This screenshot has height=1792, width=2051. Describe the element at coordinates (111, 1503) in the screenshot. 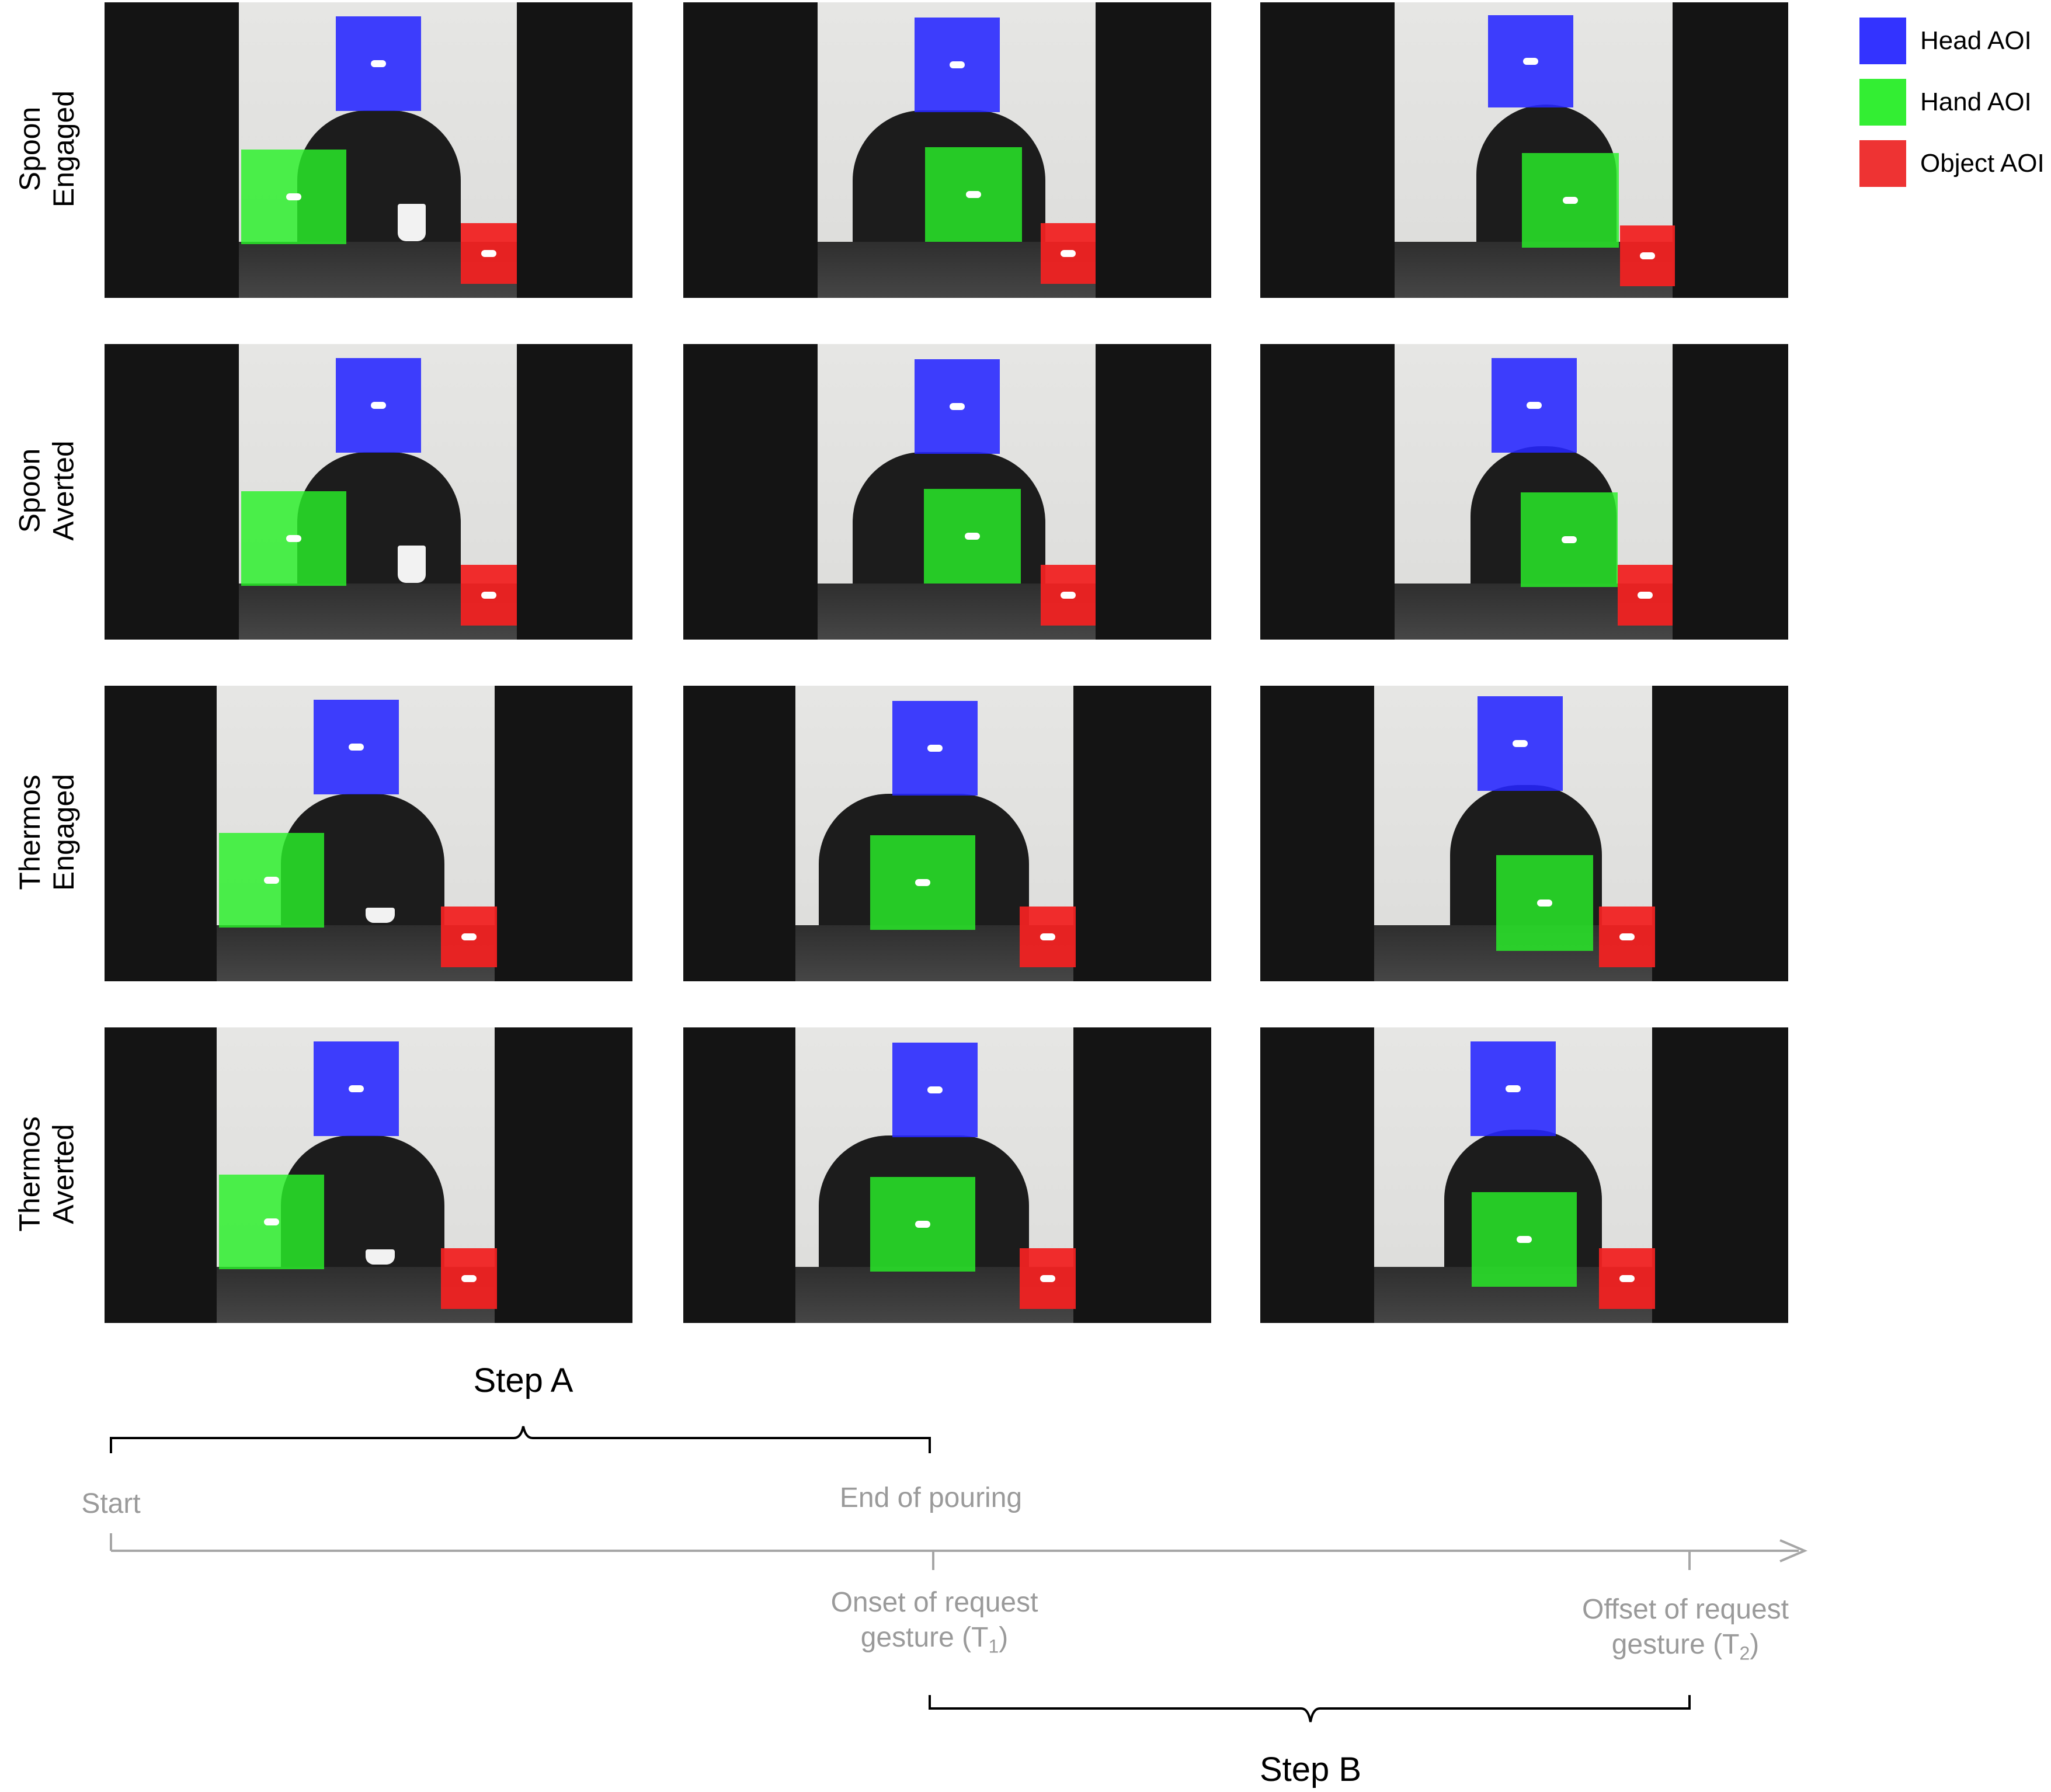

I see `start-label: Start` at that location.